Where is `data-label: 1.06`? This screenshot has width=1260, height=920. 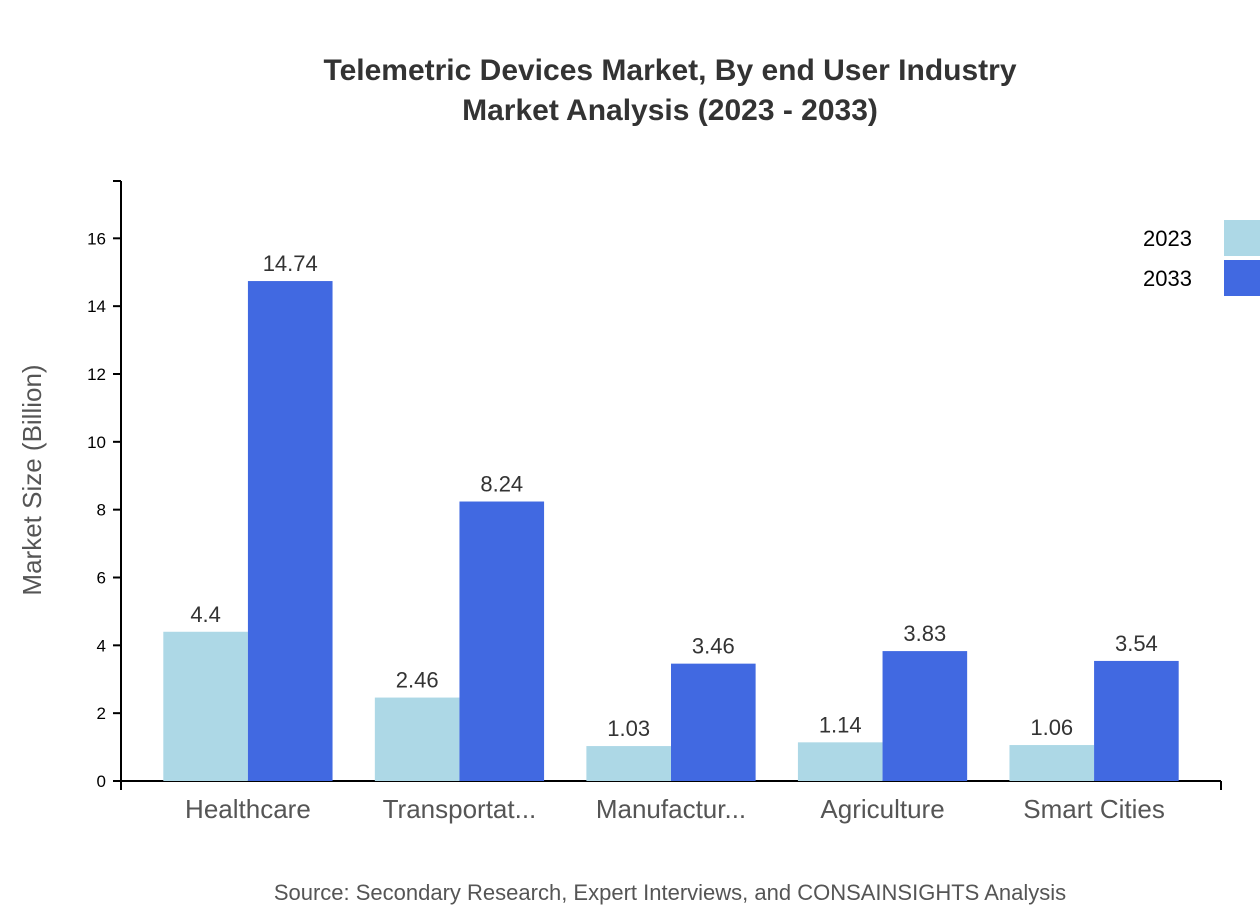 data-label: 1.06 is located at coordinates (1051, 727).